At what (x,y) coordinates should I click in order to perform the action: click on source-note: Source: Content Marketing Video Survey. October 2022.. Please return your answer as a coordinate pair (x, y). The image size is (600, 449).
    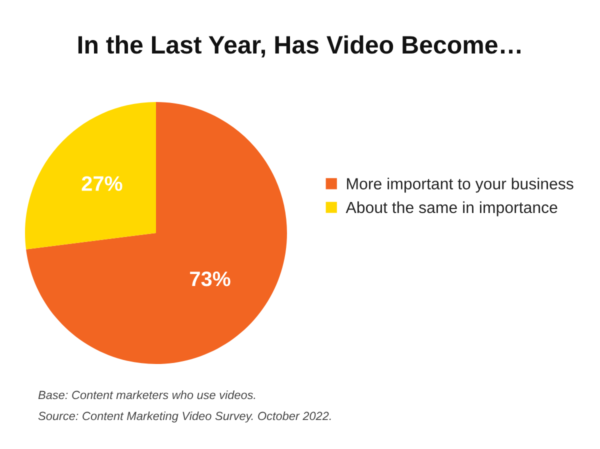
    Looking at the image, I should click on (184, 417).